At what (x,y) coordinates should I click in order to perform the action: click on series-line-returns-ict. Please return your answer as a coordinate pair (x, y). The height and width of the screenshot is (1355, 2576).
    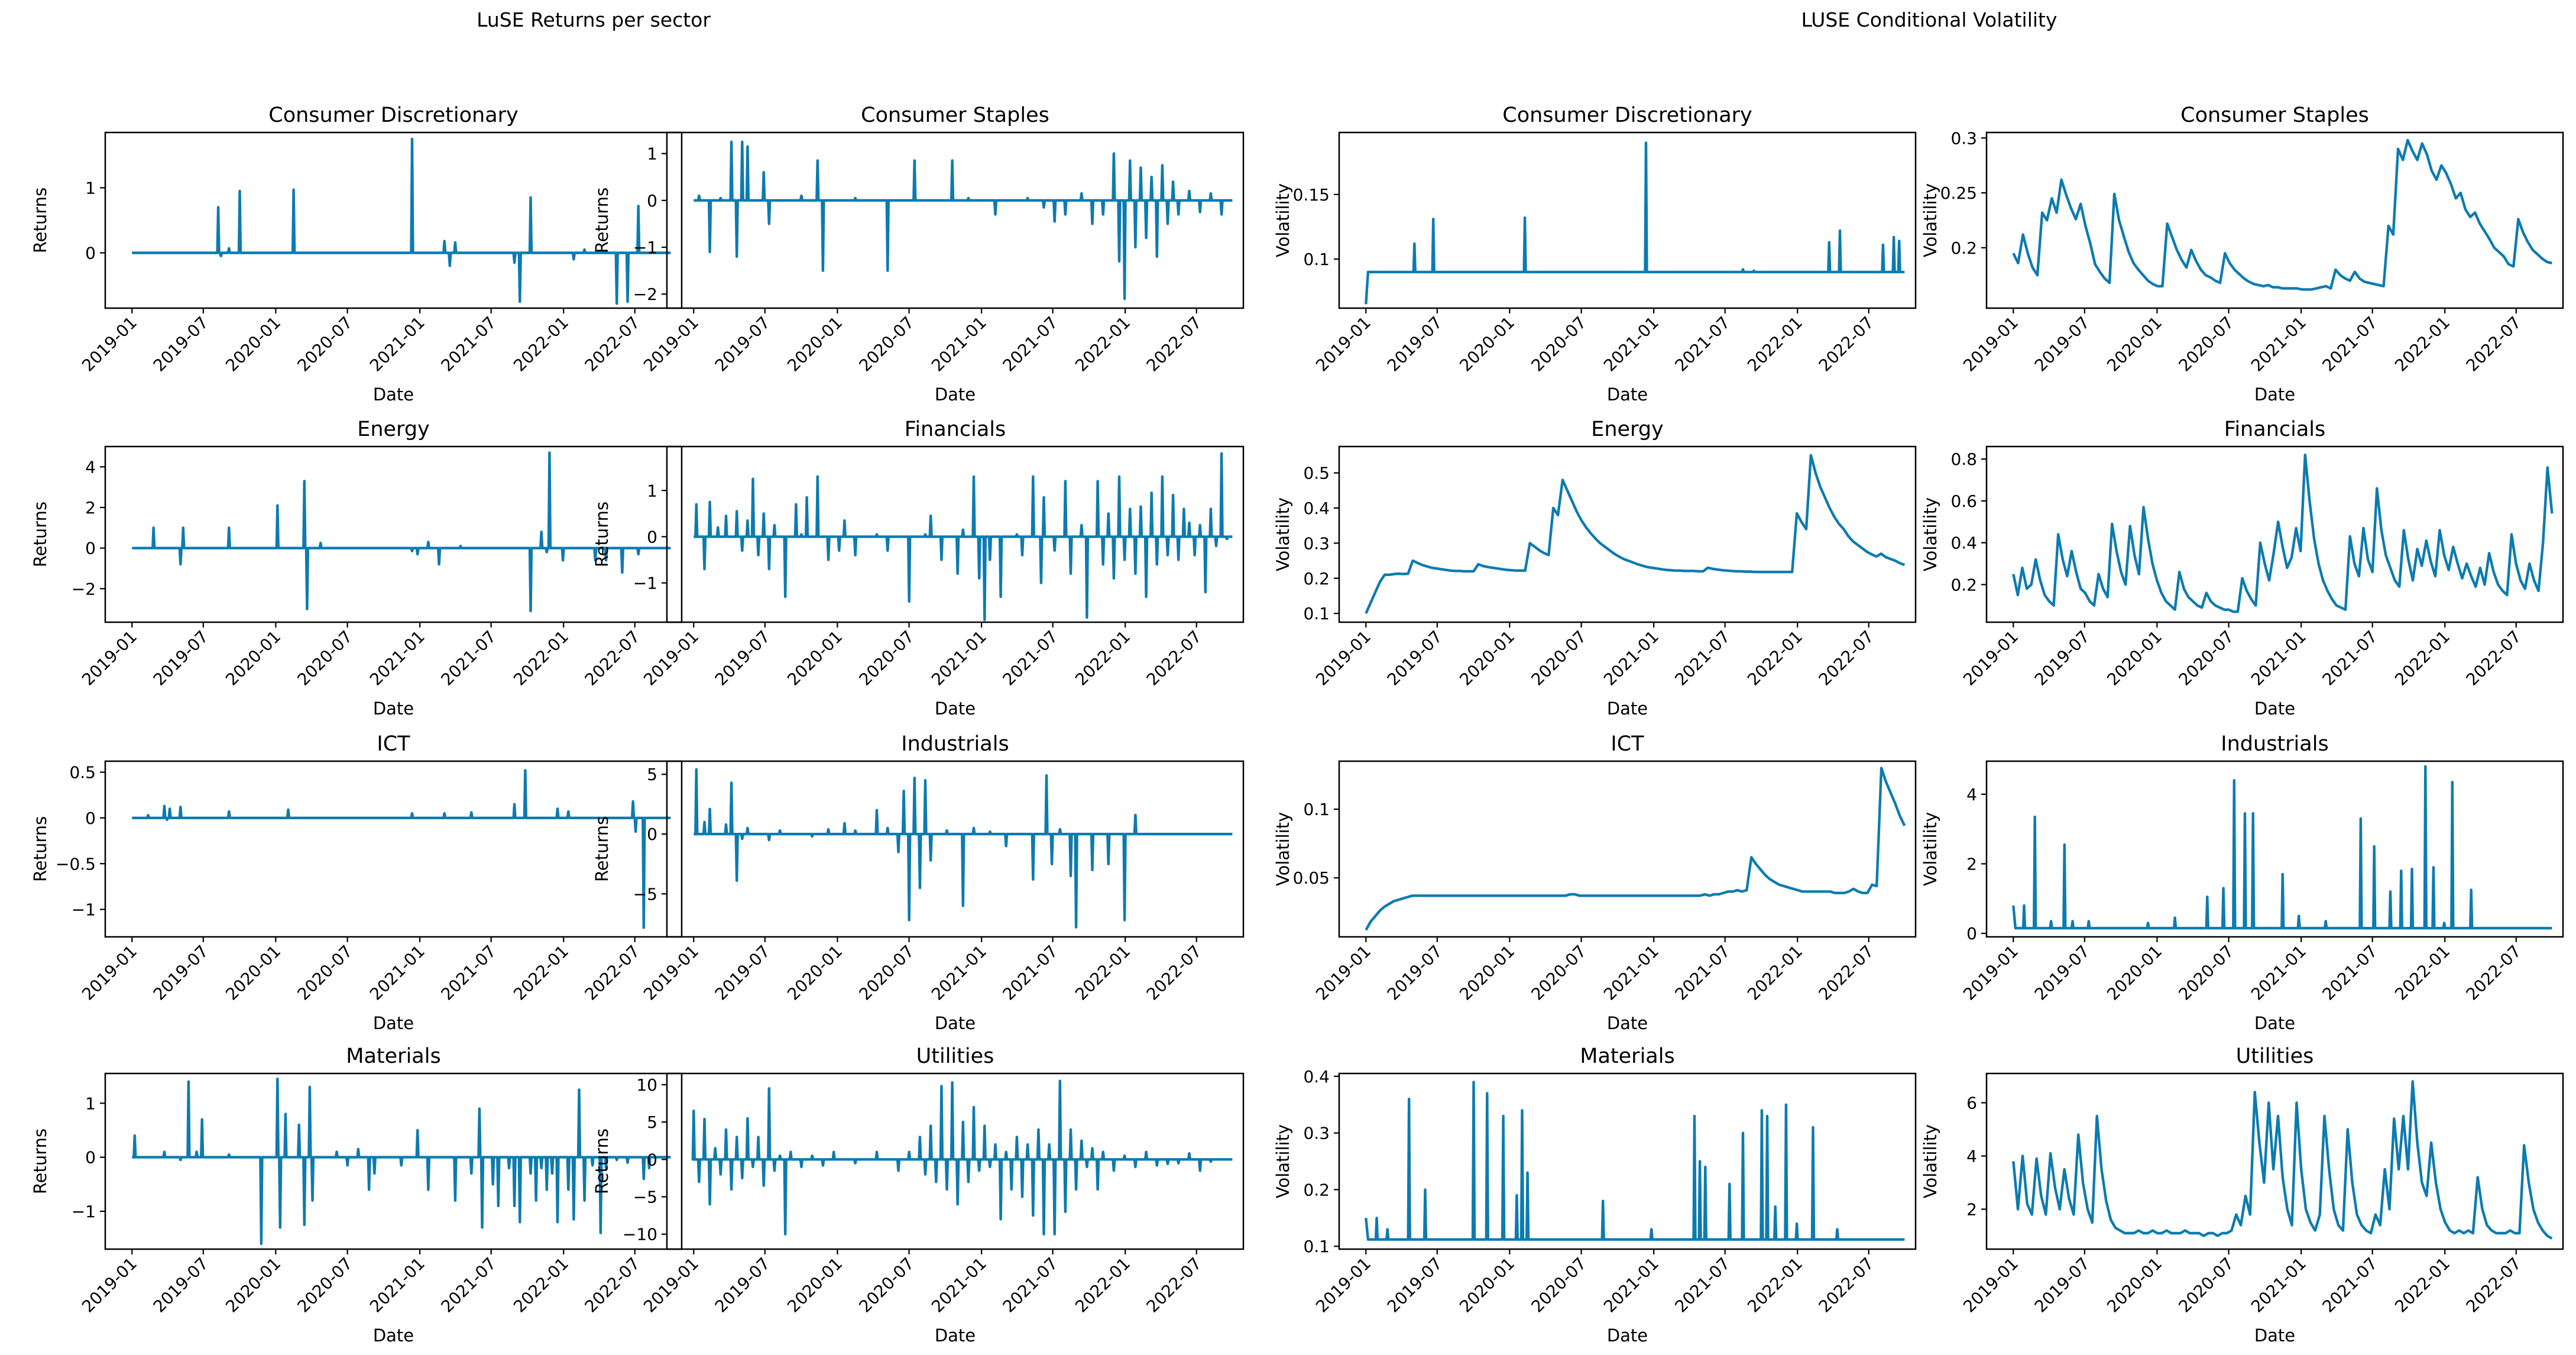
    Looking at the image, I should click on (401, 849).